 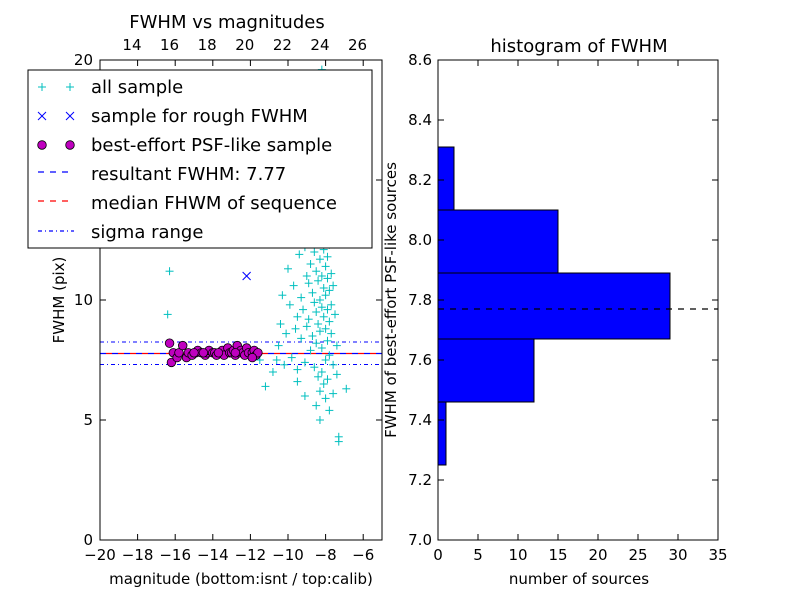 What do you see at coordinates (420, 480) in the screenshot?
I see `y-tick-label: 7.2` at bounding box center [420, 480].